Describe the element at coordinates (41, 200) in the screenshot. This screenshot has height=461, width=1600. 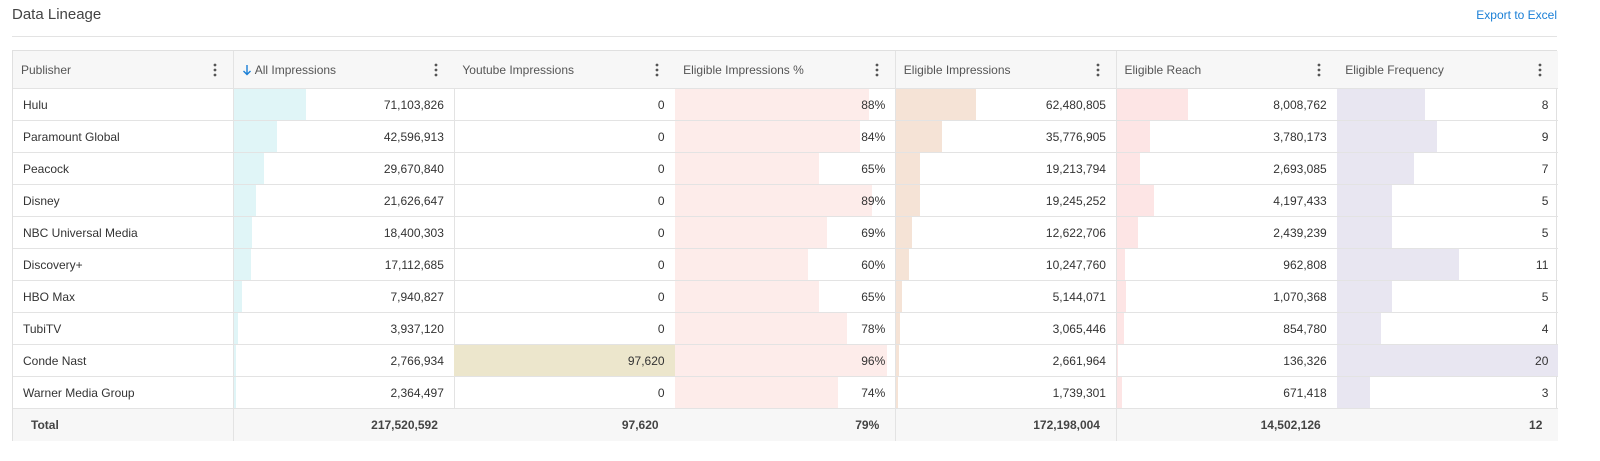
I see `cell-text: Disney` at that location.